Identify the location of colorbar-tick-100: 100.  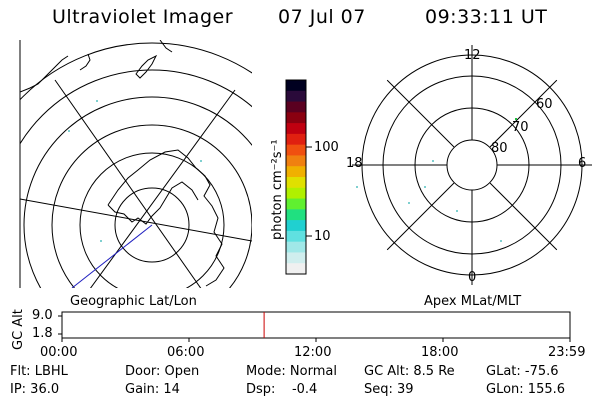
(326, 147).